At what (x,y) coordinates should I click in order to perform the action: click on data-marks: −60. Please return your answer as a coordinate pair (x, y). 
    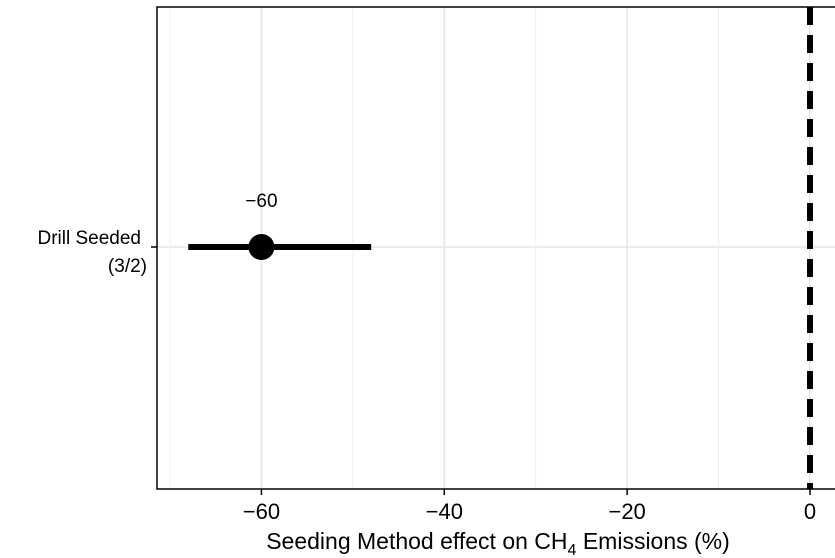
    Looking at the image, I should click on (280, 225).